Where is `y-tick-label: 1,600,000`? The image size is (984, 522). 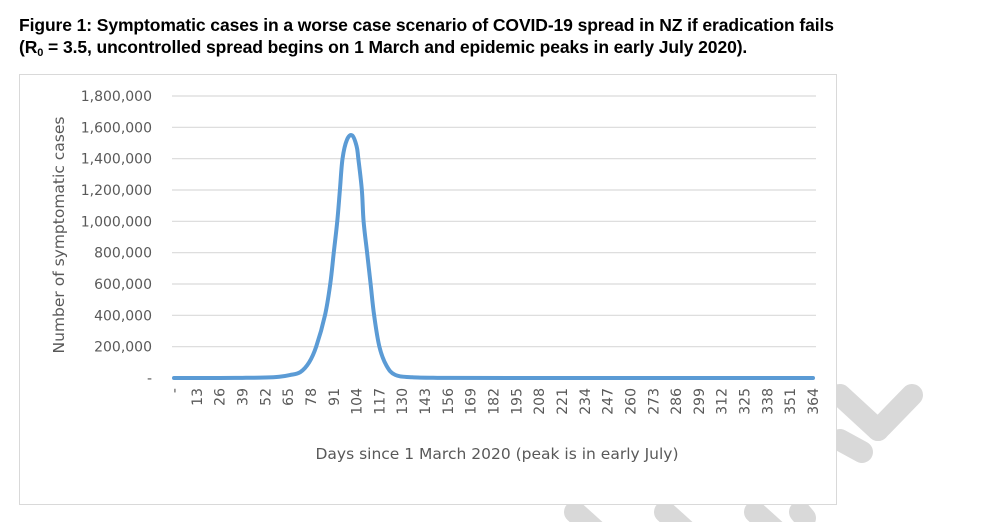
y-tick-label: 1,600,000 is located at coordinates (116, 128).